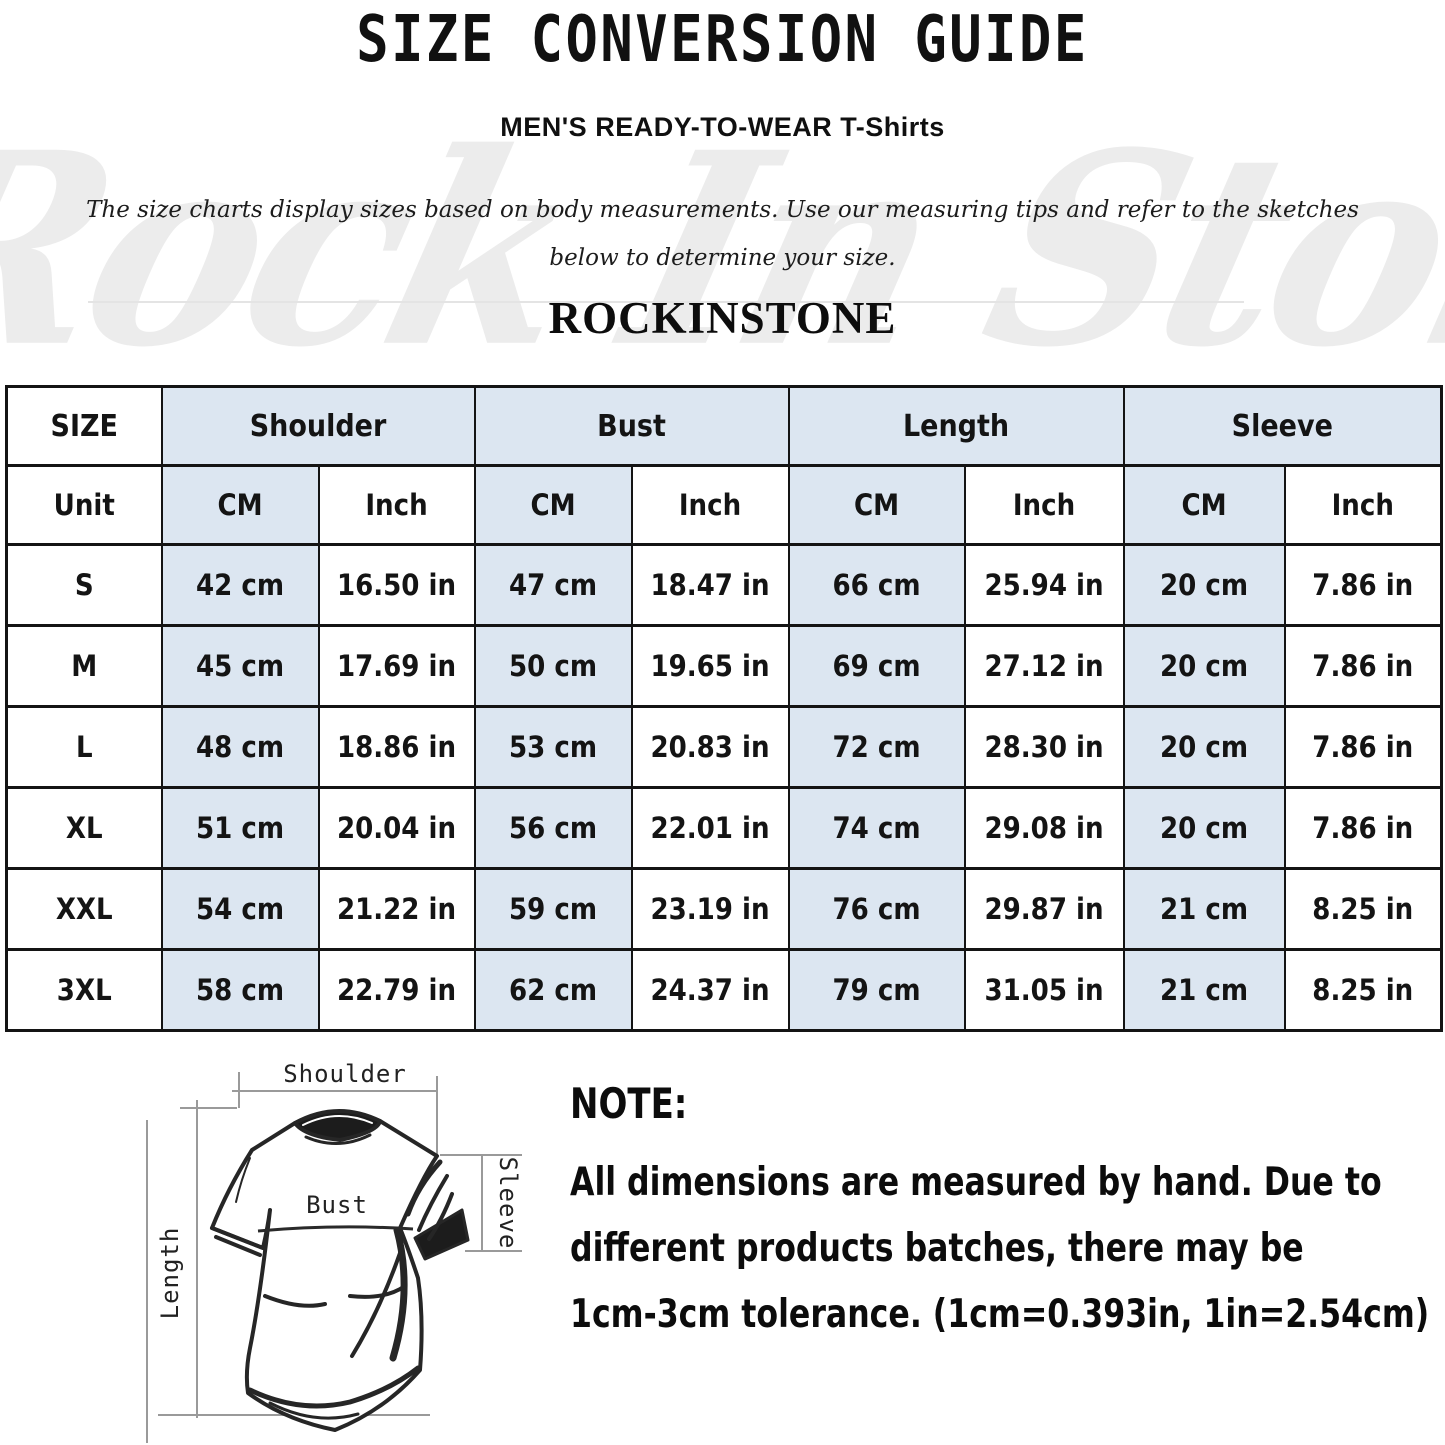 Image resolution: width=1445 pixels, height=1445 pixels. I want to click on measurement-cell: 51 cm, so click(240, 828).